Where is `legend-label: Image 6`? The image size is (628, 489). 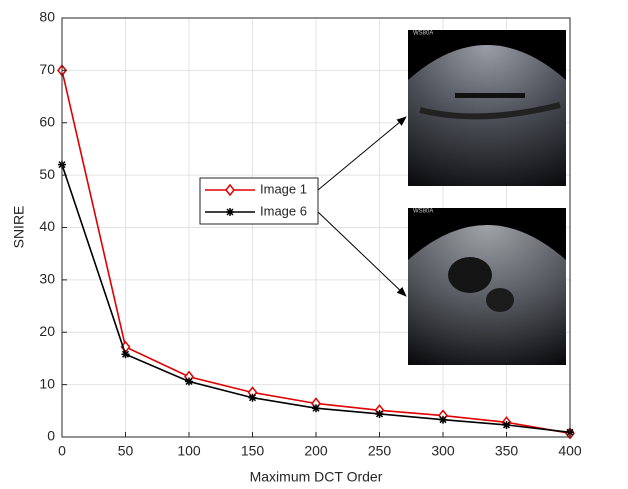 legend-label: Image 6 is located at coordinates (283, 210).